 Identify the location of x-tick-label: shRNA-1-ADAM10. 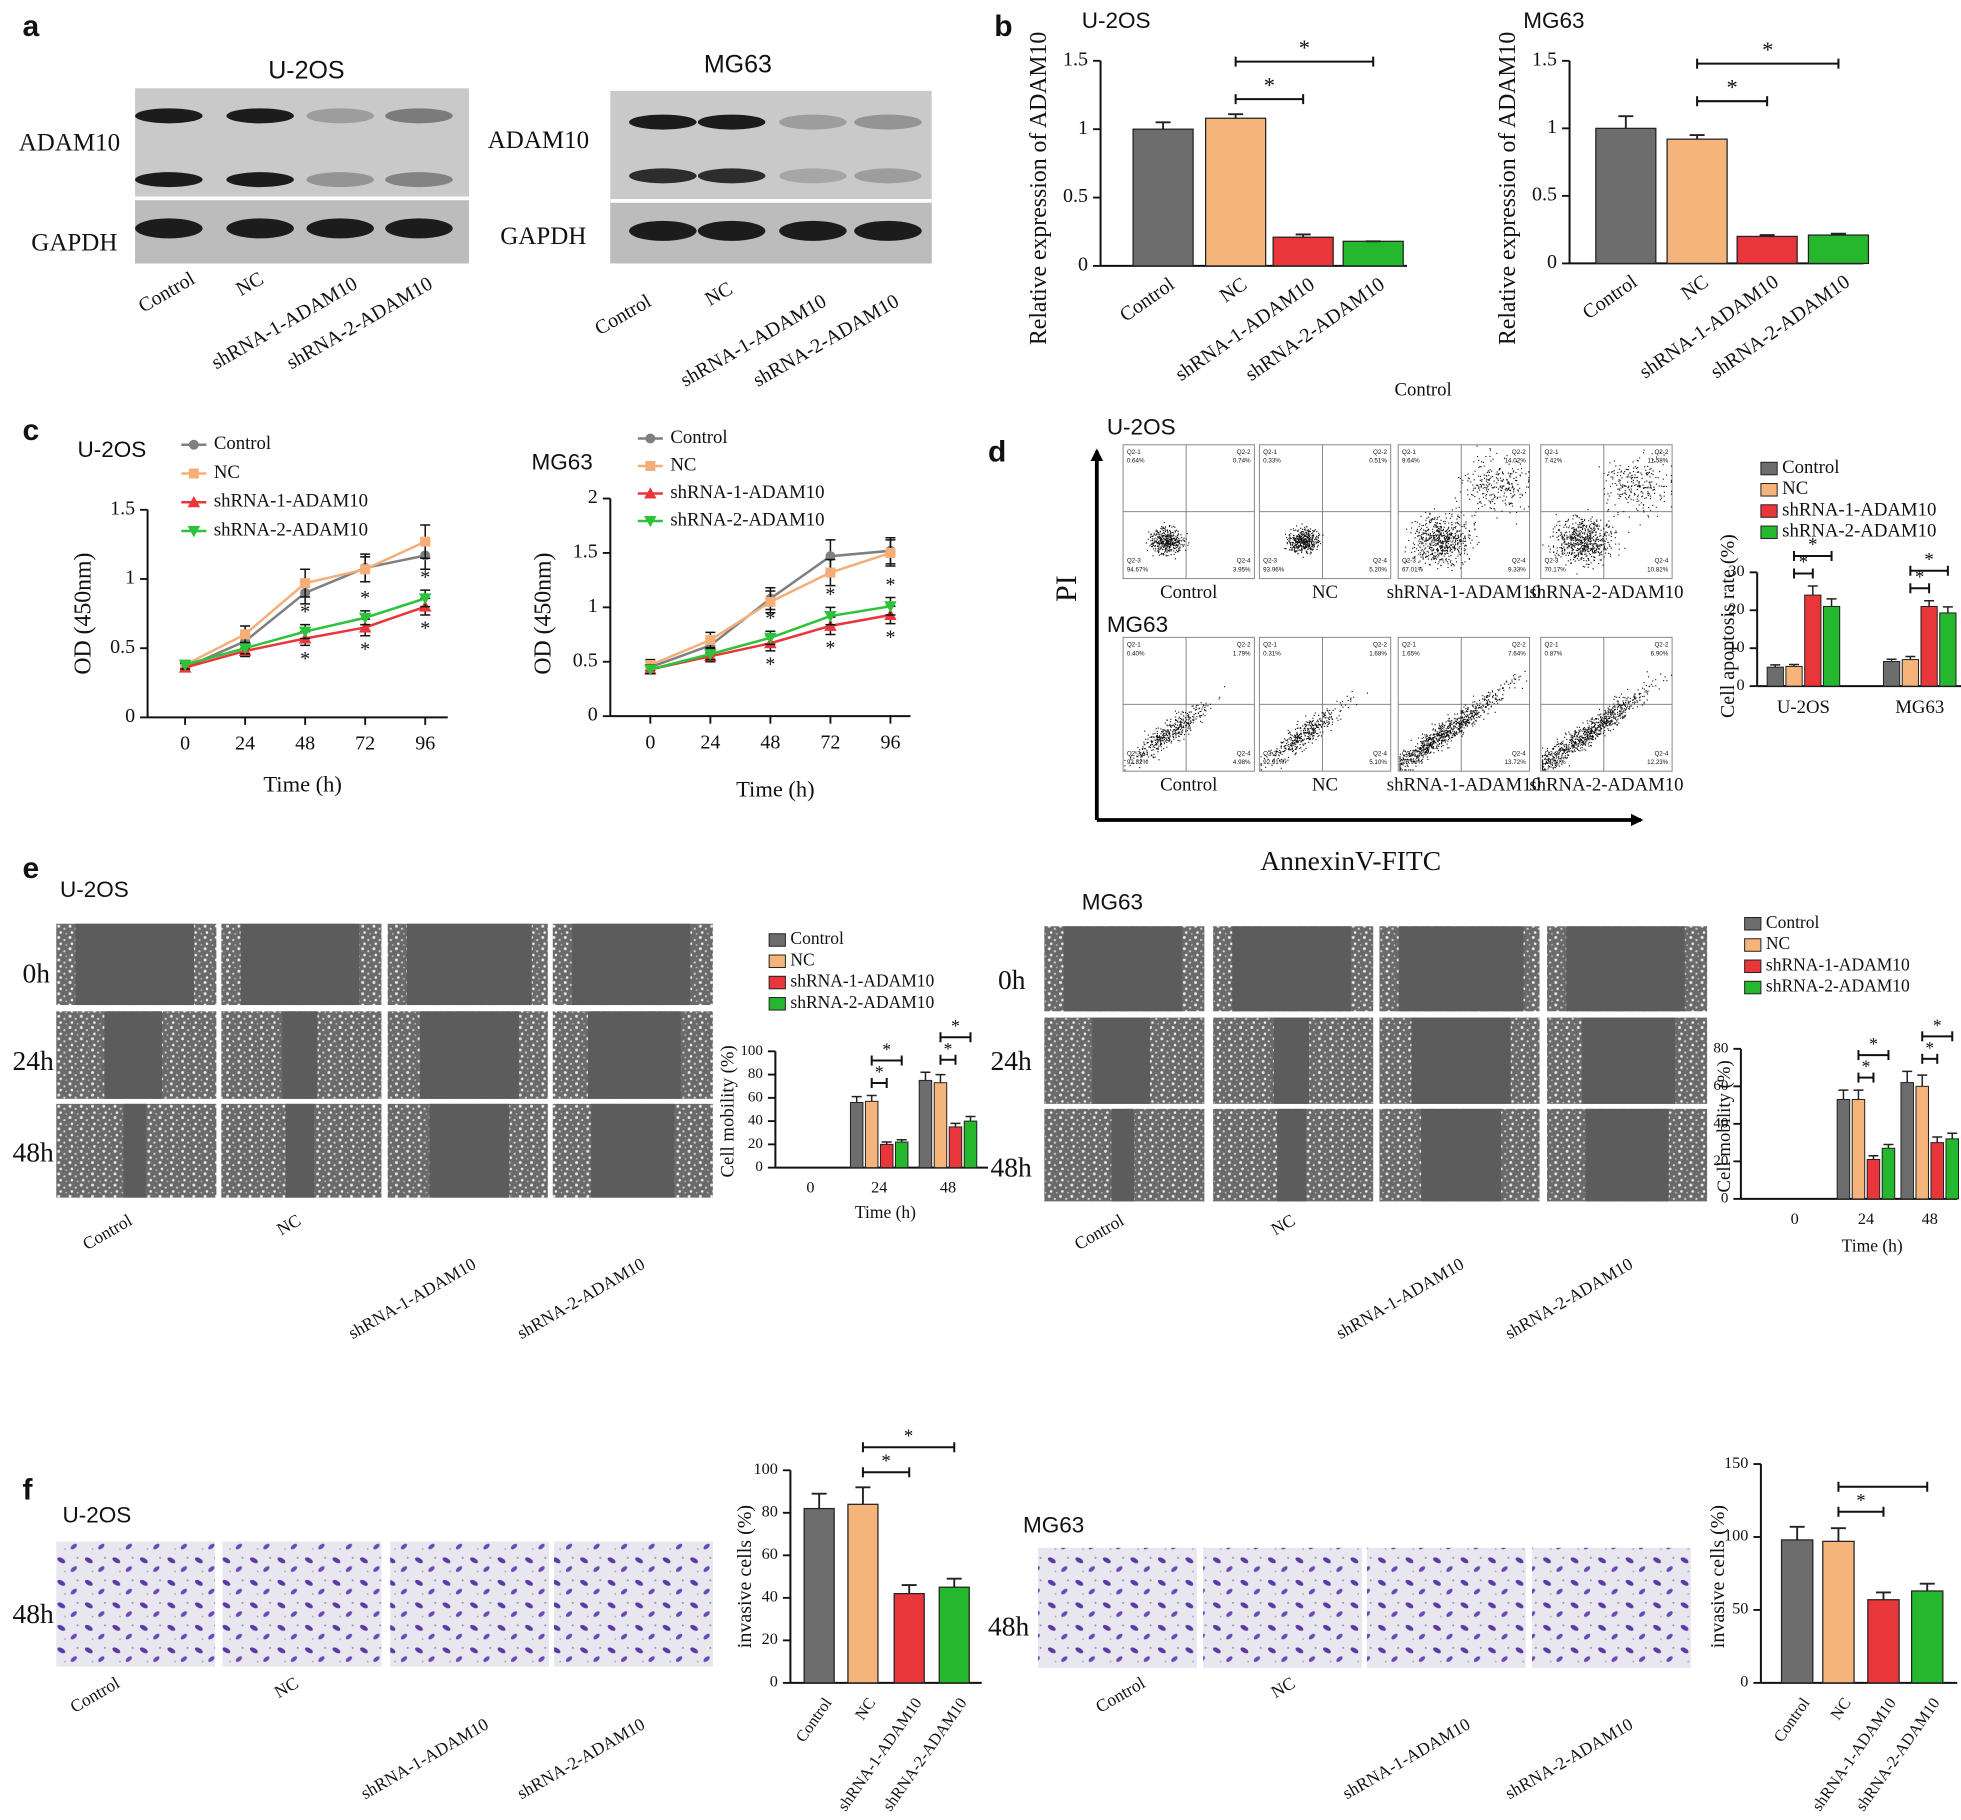
(879, 1755).